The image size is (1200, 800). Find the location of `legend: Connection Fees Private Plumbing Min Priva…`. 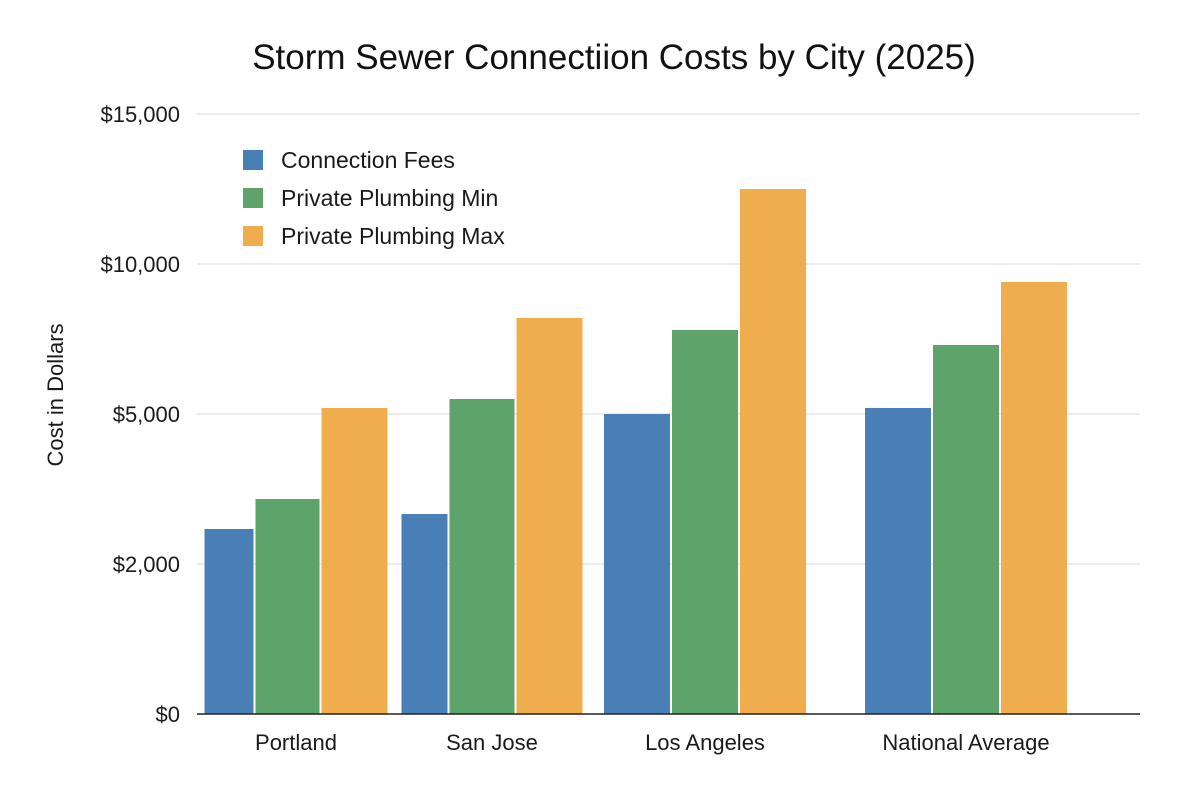

legend: Connection Fees Private Plumbing Min Priva… is located at coordinates (374, 198).